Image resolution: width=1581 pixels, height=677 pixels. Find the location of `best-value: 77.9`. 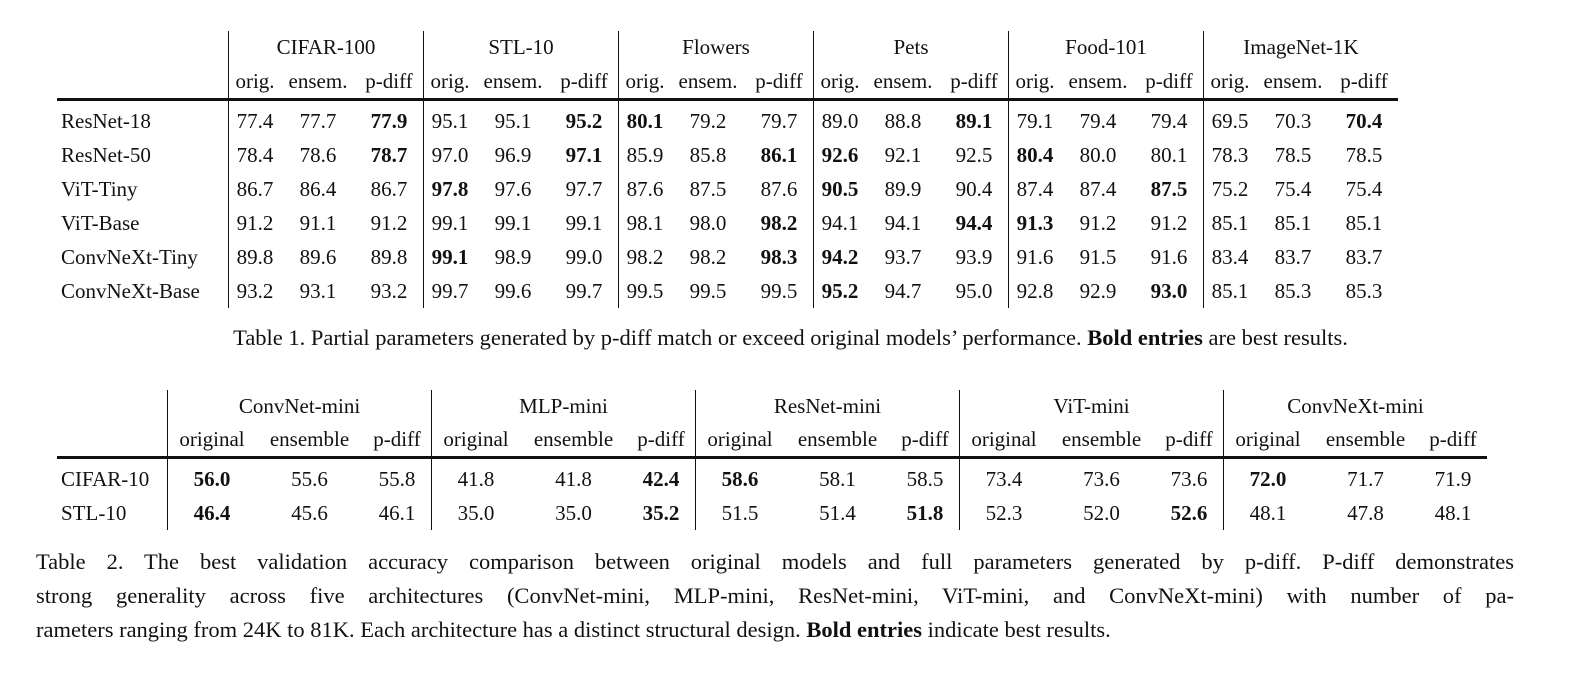

best-value: 77.9 is located at coordinates (389, 120).